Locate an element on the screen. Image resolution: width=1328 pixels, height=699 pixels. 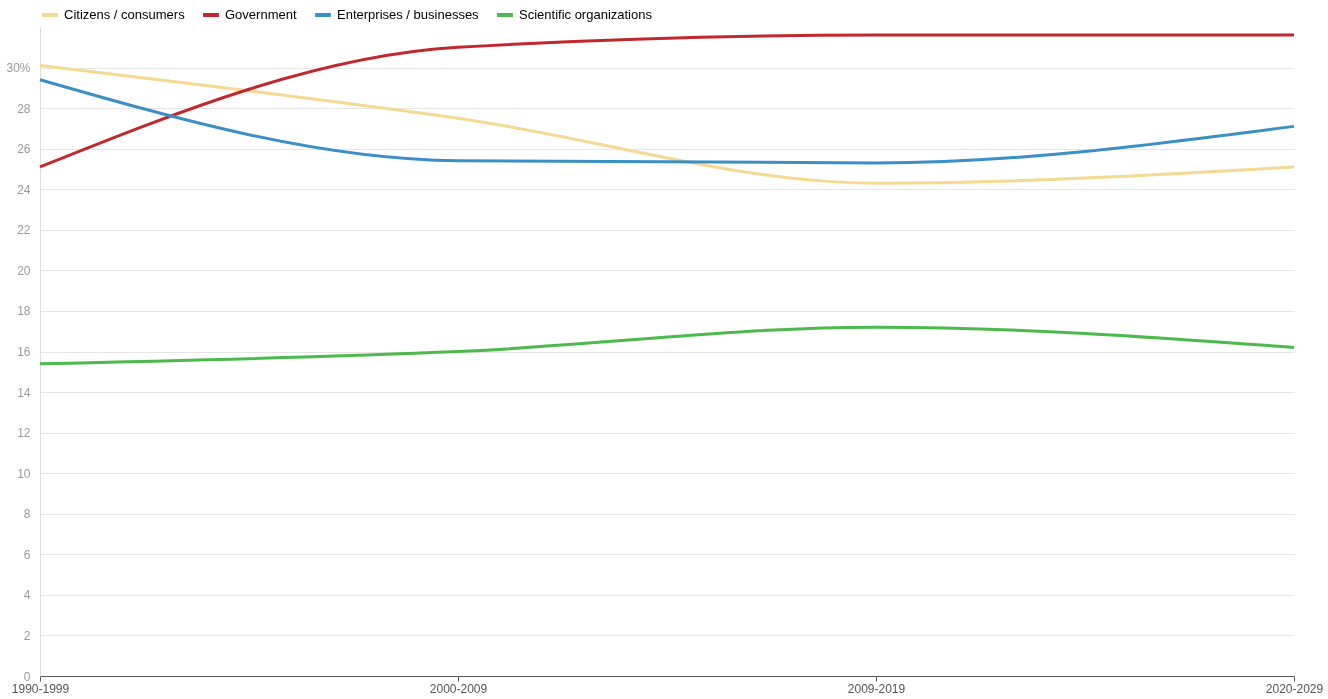
y-tick-label: 16 is located at coordinates (24, 352).